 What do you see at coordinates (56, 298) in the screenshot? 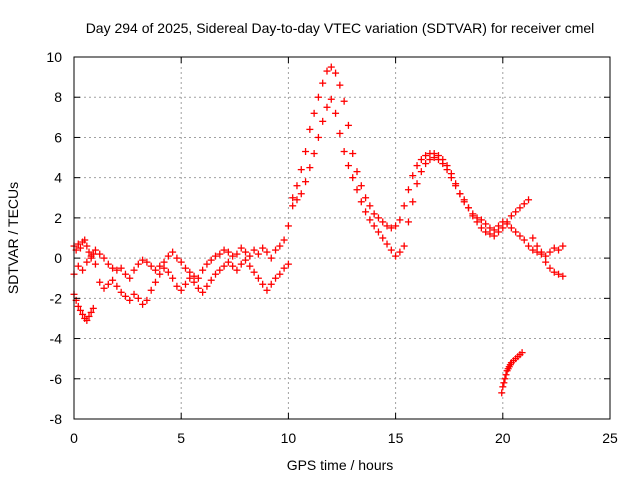
I see `y-tick-label: -2` at bounding box center [56, 298].